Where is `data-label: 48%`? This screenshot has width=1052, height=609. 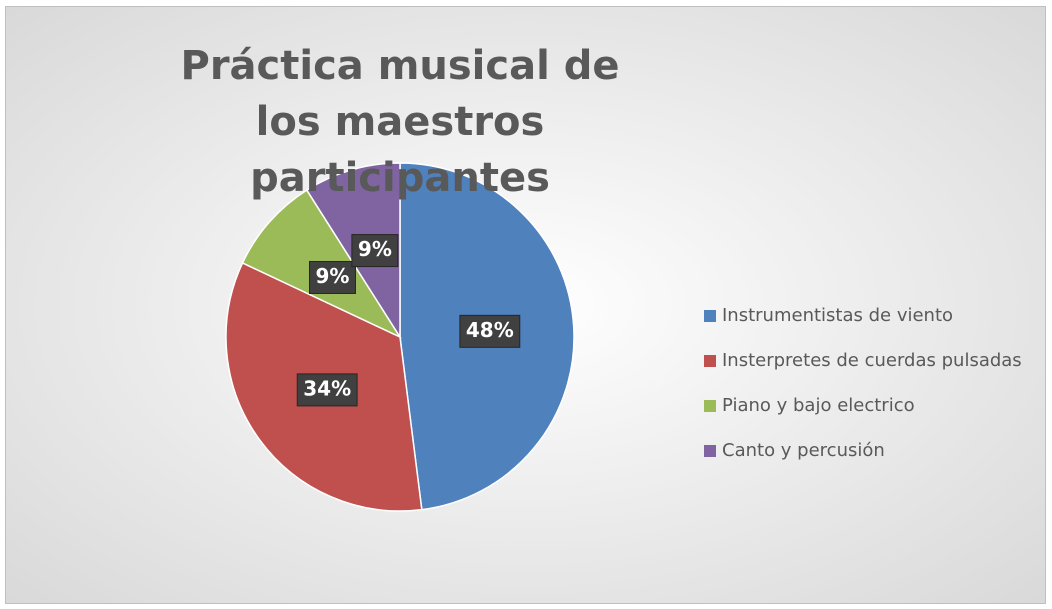
data-label: 48% is located at coordinates (490, 330).